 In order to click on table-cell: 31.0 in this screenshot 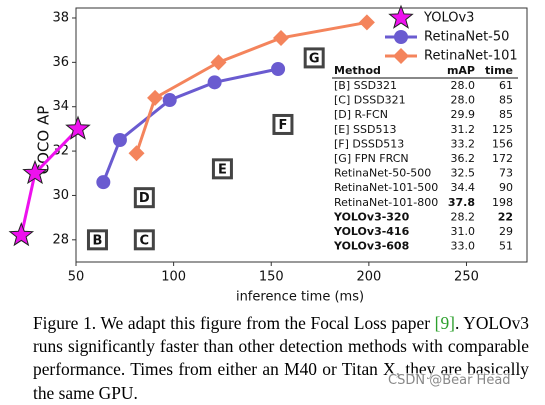, I will do `click(463, 231)`.